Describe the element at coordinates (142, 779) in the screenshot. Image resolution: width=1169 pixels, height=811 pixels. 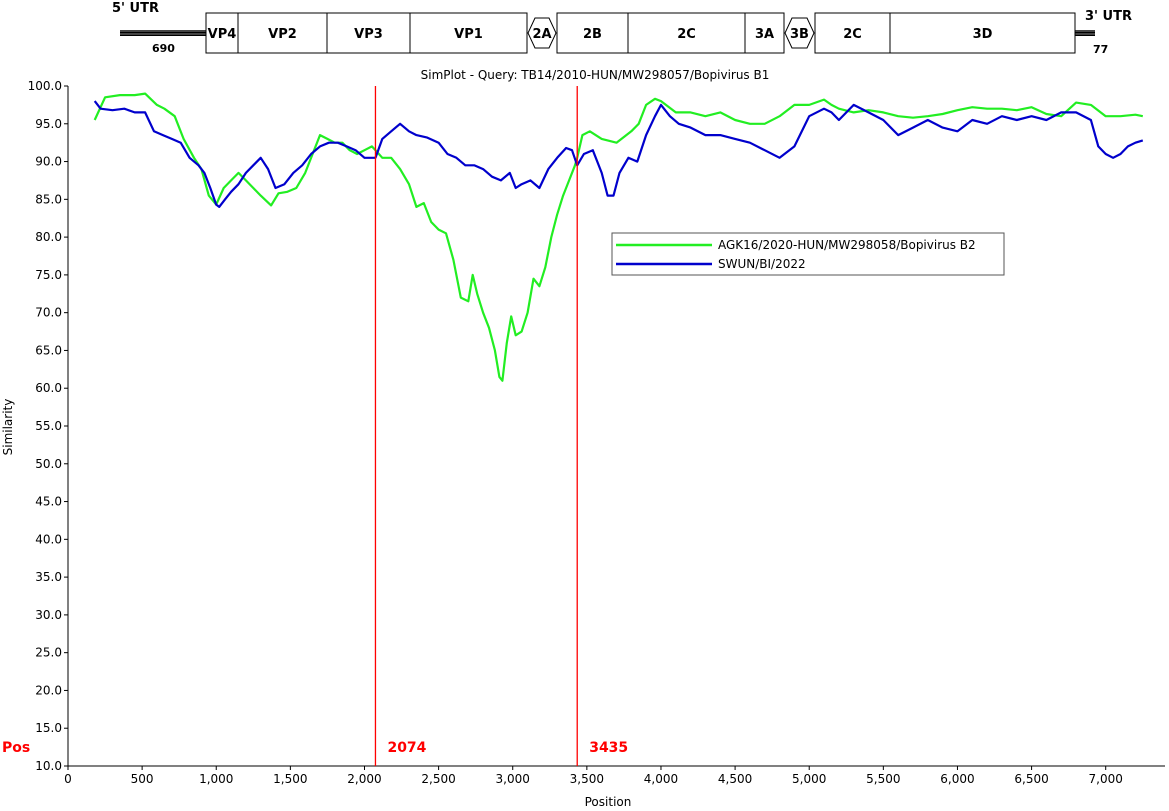
I see `x-tick-label: 500` at that location.